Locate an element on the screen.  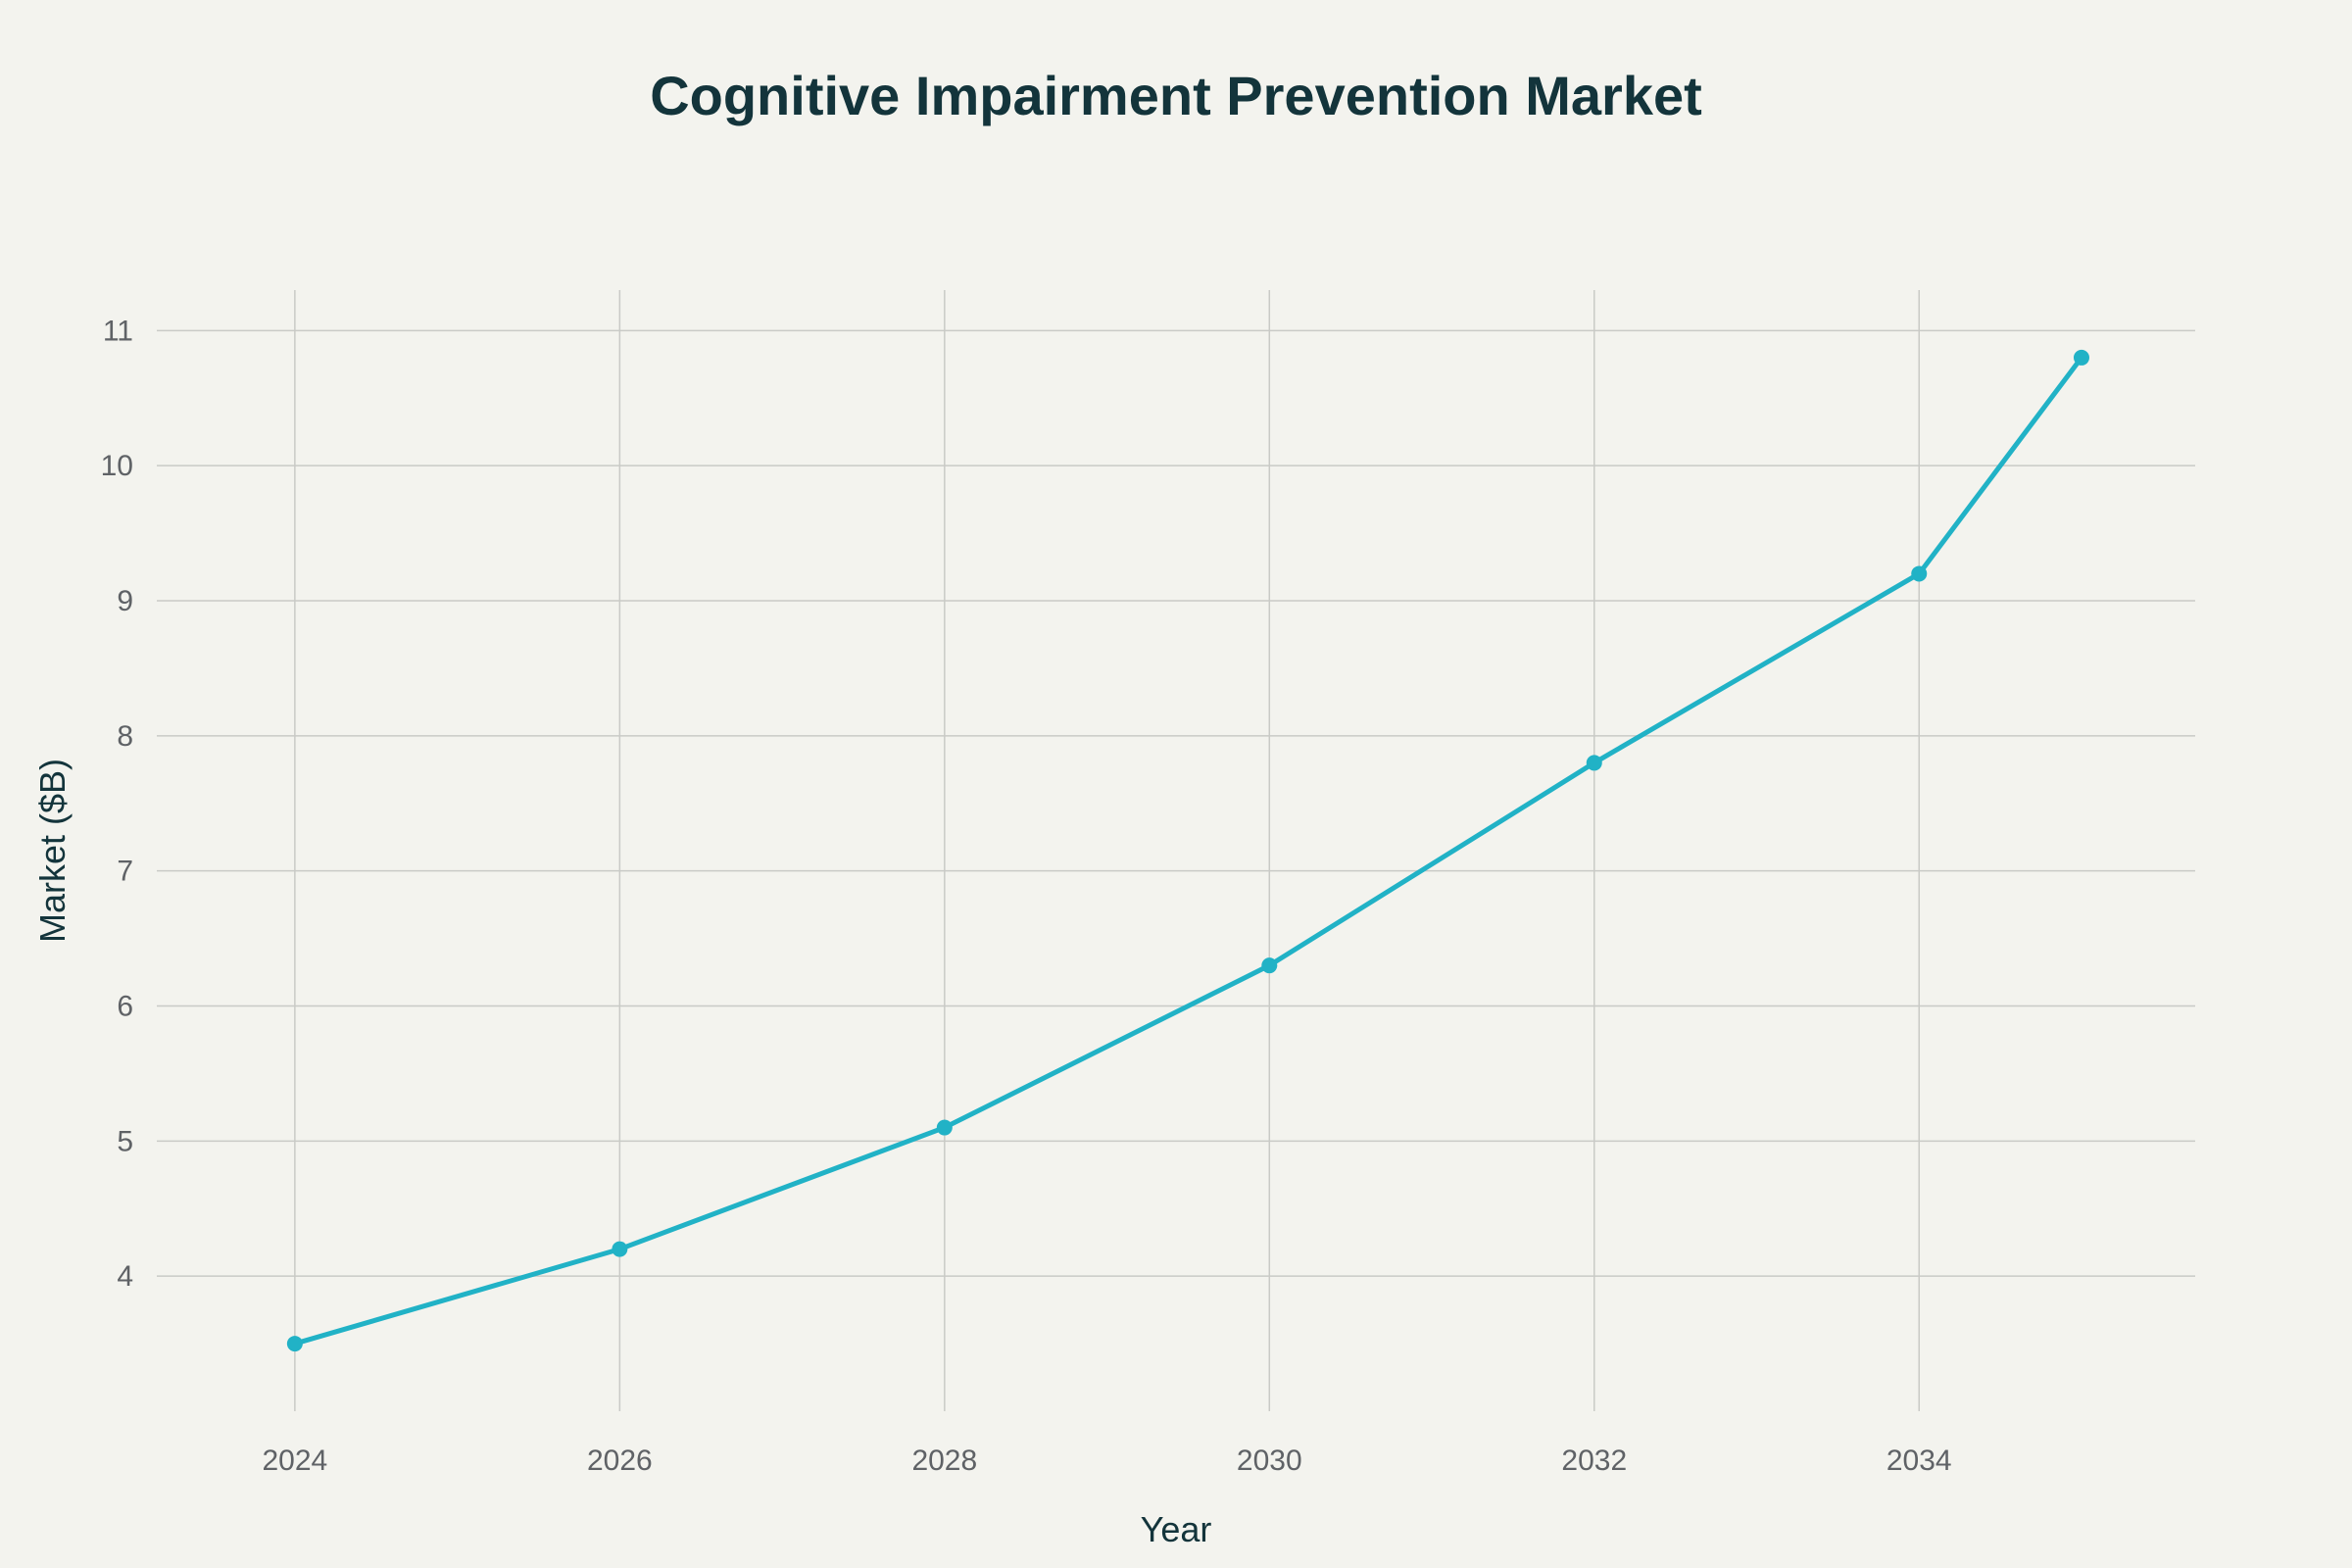
x-tick-label: 2024 is located at coordinates (295, 1461).